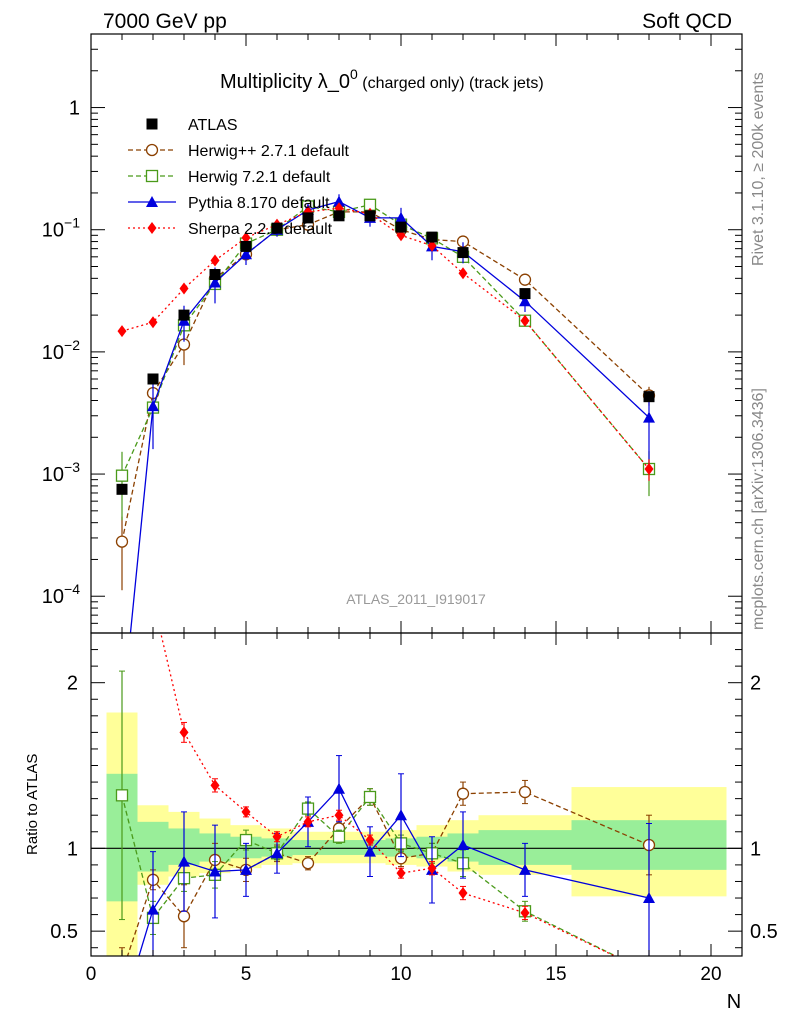  Describe the element at coordinates (354, 74) in the screenshot. I see `chart-title-superscript: 0` at that location.